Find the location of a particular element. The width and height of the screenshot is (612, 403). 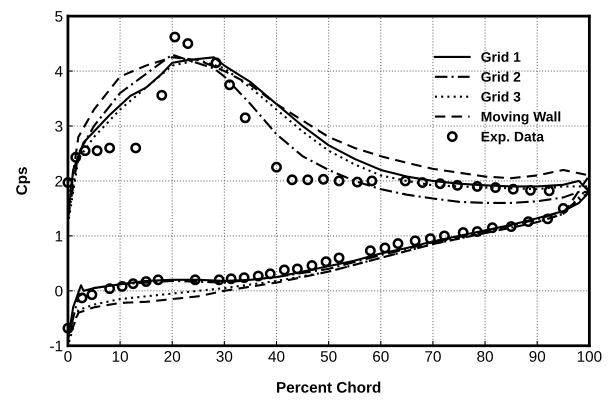

x-tick-label: 90 is located at coordinates (537, 356).